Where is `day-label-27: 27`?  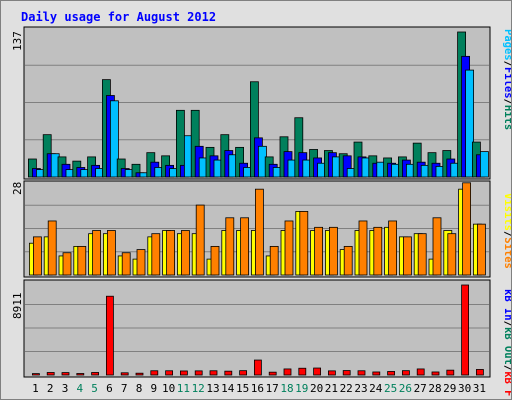 day-label-27: 27 is located at coordinates (420, 388).